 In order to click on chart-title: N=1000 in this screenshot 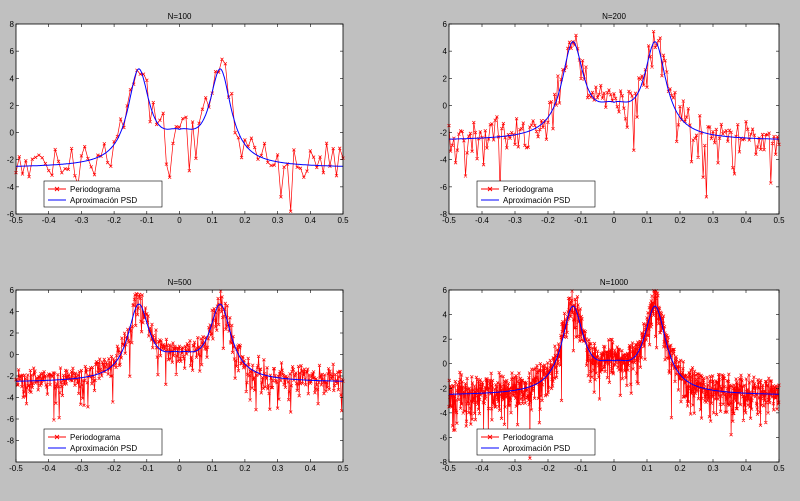, I will do `click(614, 282)`.